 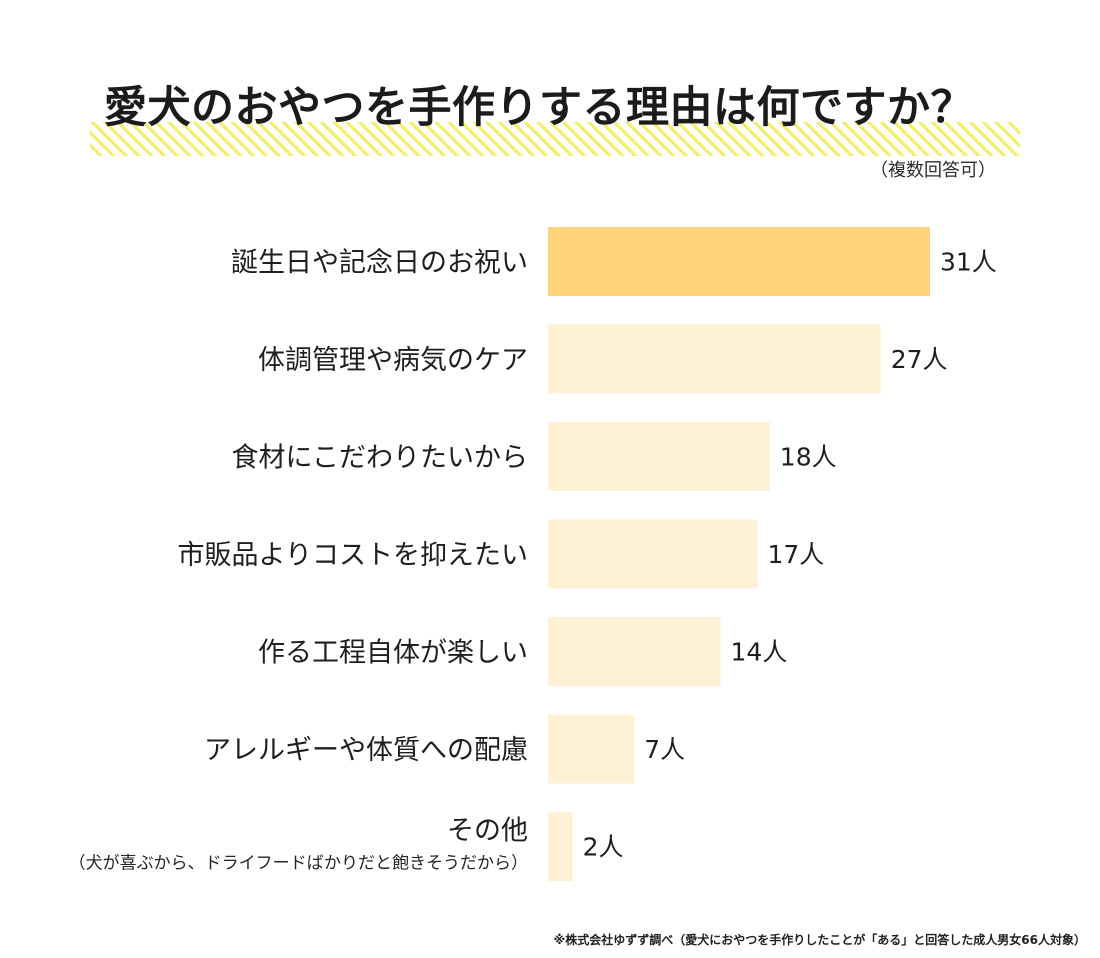 What do you see at coordinates (379, 263) in the screenshot?
I see `category-label-0: 誕生日や記念日のお祝い` at bounding box center [379, 263].